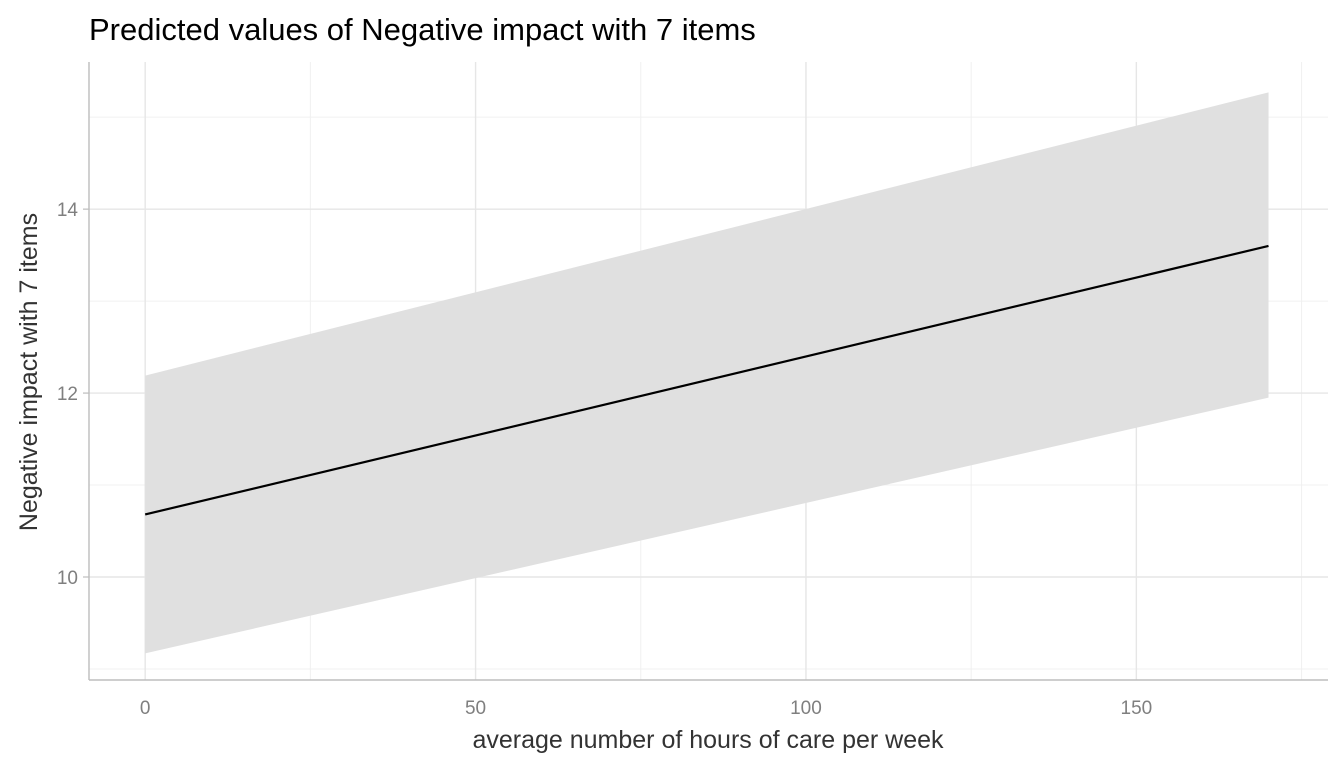 The height and width of the screenshot is (768, 1344). What do you see at coordinates (29, 372) in the screenshot?
I see `y-axis-title: Negative impact with 7 items` at bounding box center [29, 372].